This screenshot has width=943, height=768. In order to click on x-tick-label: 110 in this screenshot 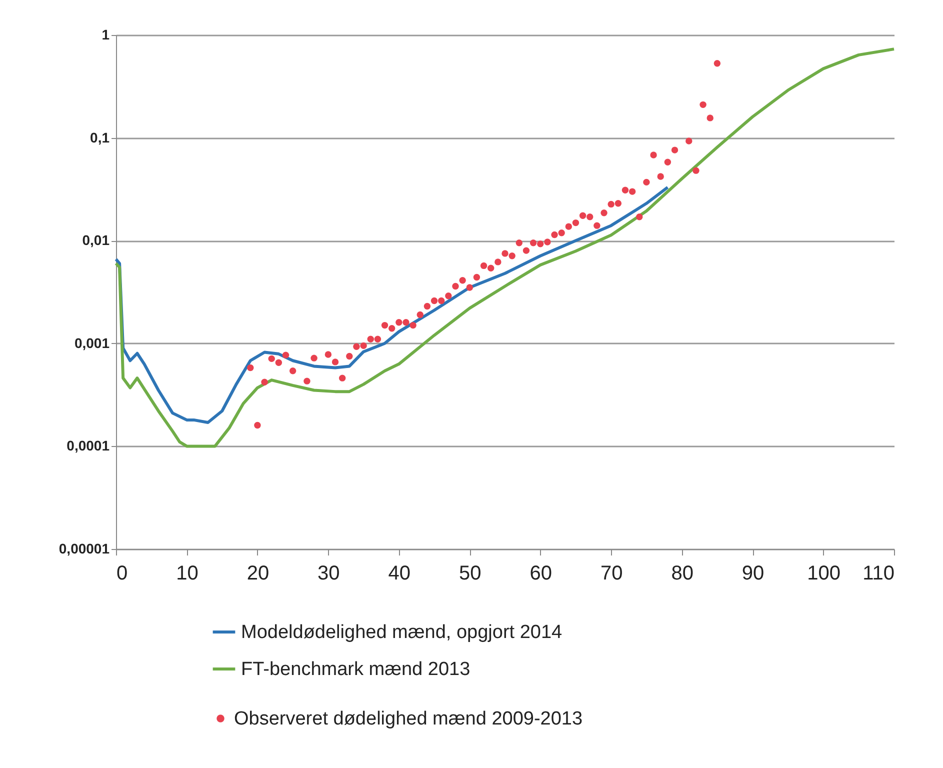, I will do `click(878, 573)`.